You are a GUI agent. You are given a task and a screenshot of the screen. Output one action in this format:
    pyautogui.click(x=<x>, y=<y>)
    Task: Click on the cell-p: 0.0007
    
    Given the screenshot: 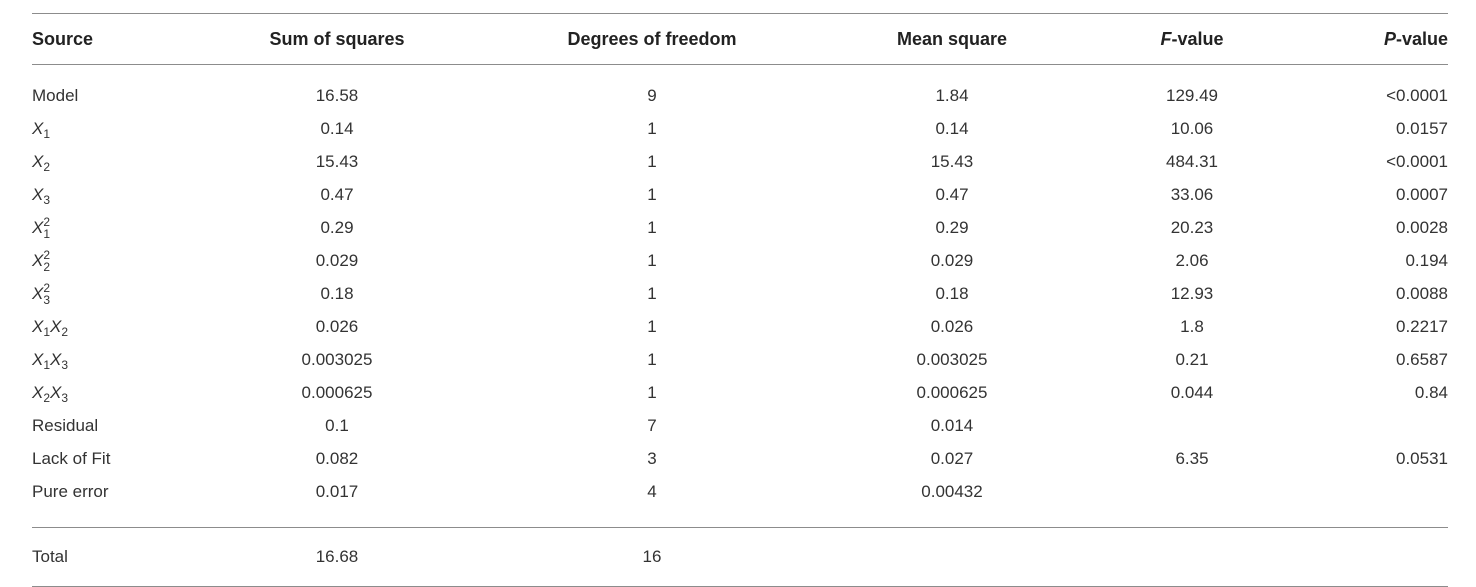 What is the action you would take?
    pyautogui.click(x=1422, y=194)
    